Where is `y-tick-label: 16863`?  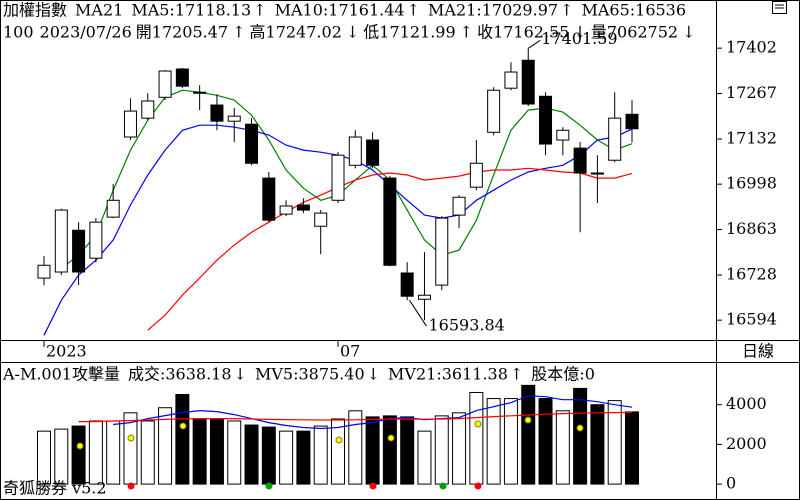 y-tick-label: 16863 is located at coordinates (751, 228).